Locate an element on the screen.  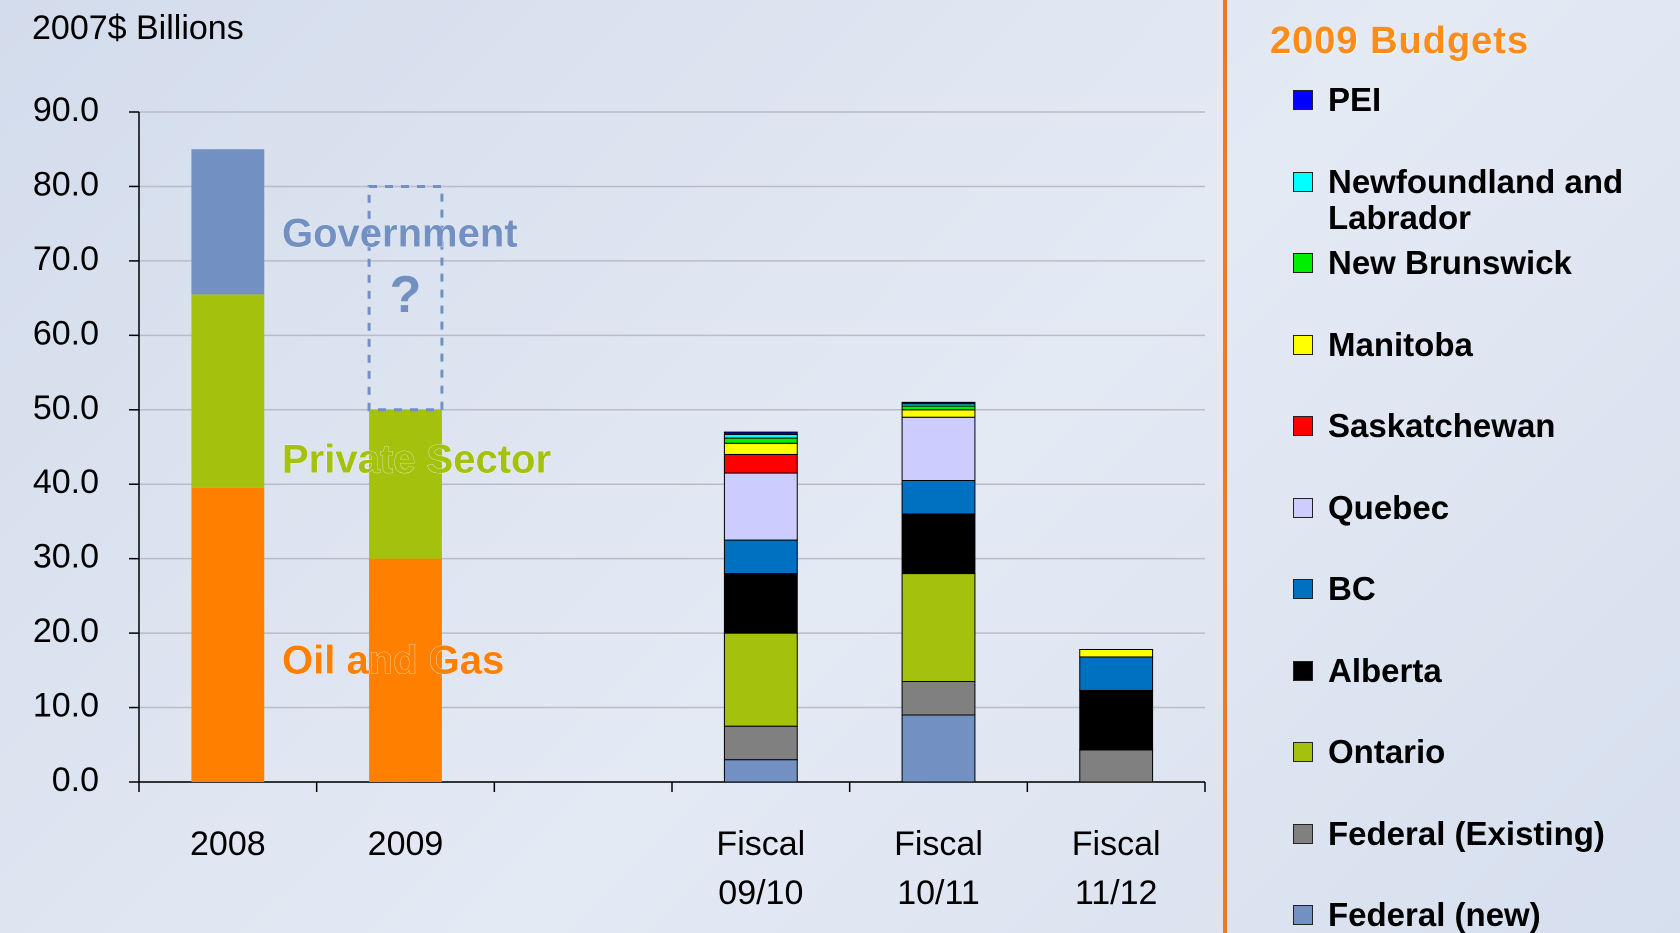
y-tick-label: 80.0 is located at coordinates (66, 184).